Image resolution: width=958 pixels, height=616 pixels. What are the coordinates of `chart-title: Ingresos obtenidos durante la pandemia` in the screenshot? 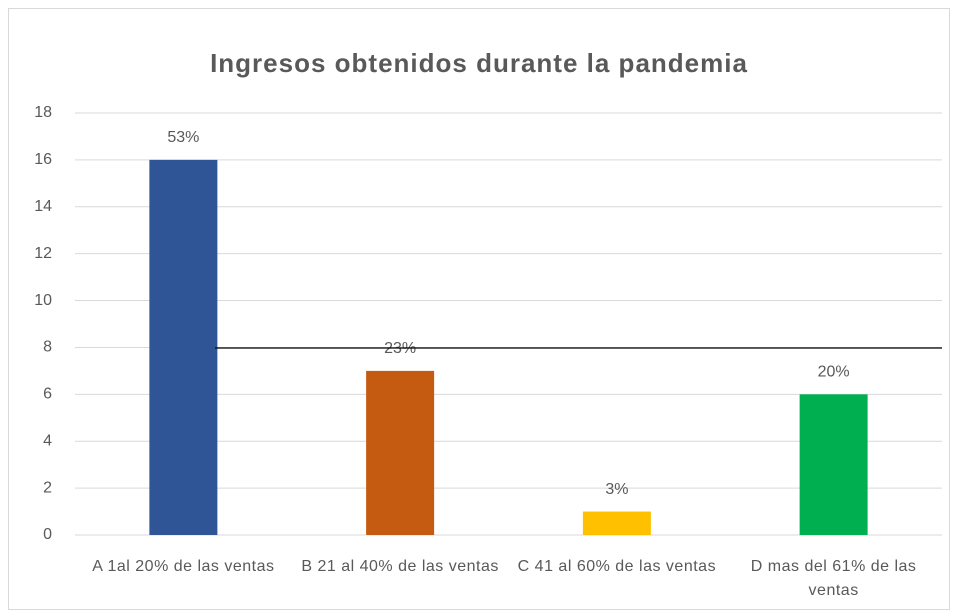 It's located at (479, 63).